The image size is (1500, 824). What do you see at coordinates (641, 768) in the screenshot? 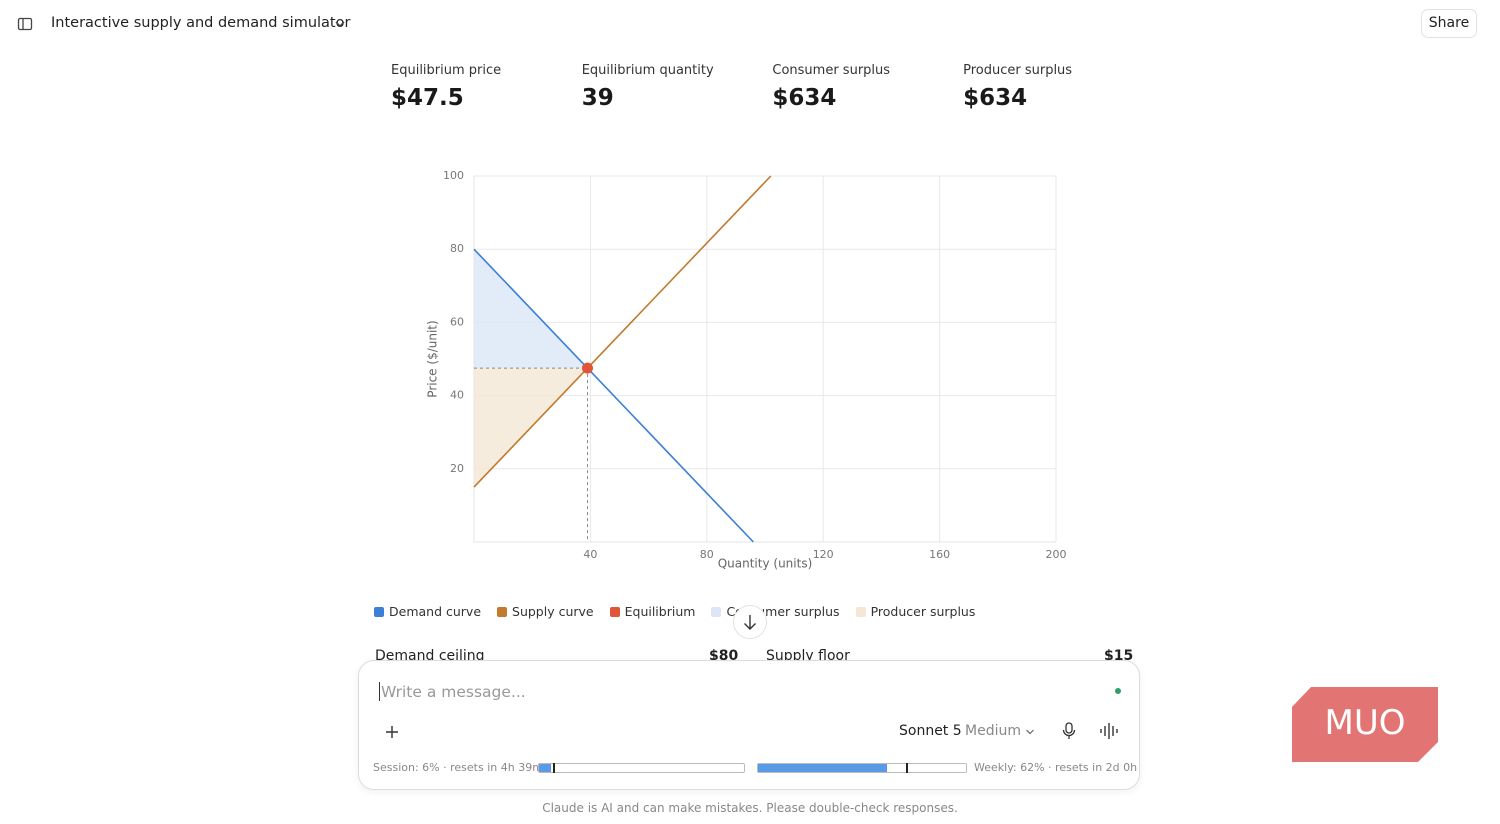
I see `session-bar` at bounding box center [641, 768].